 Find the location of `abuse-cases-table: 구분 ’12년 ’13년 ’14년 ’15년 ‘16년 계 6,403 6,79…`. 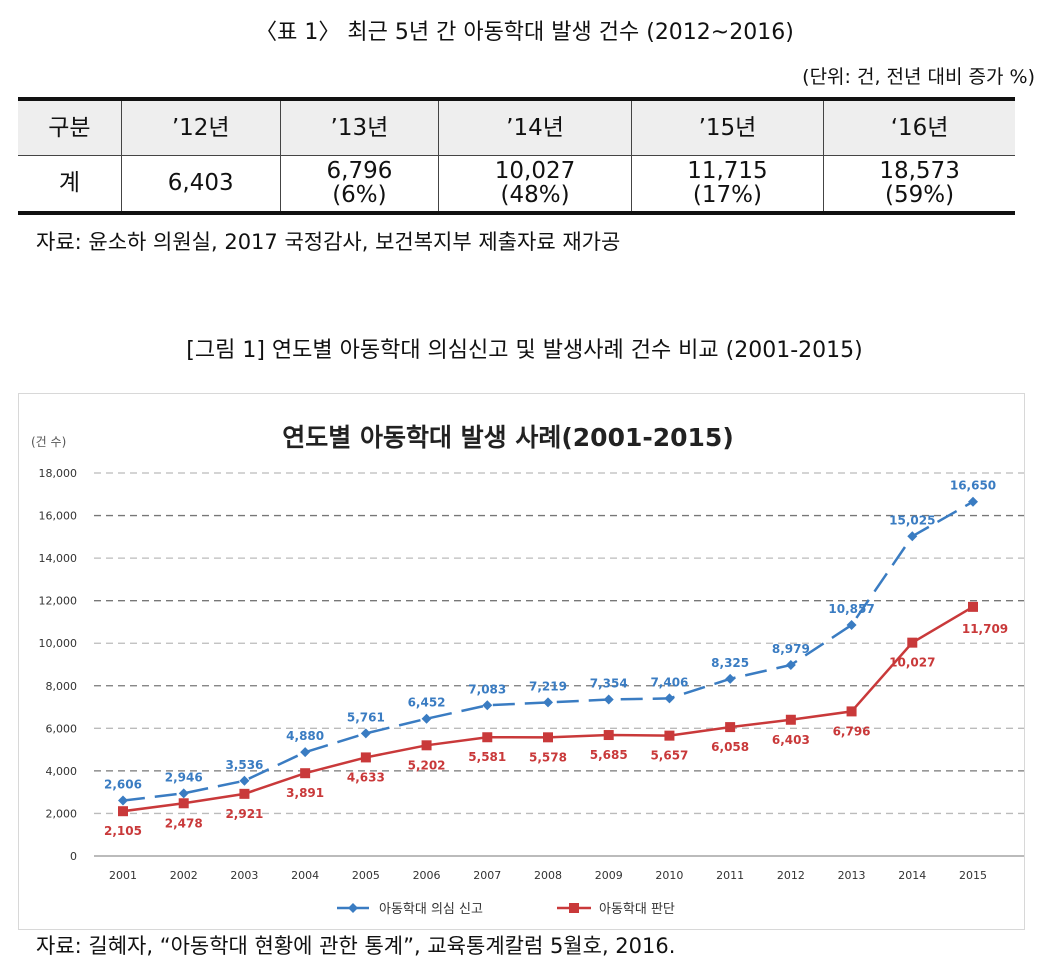

abuse-cases-table: 구분 ’12년 ’13년 ’14년 ’15년 ‘16년 계 6,403 6,79… is located at coordinates (516, 156).